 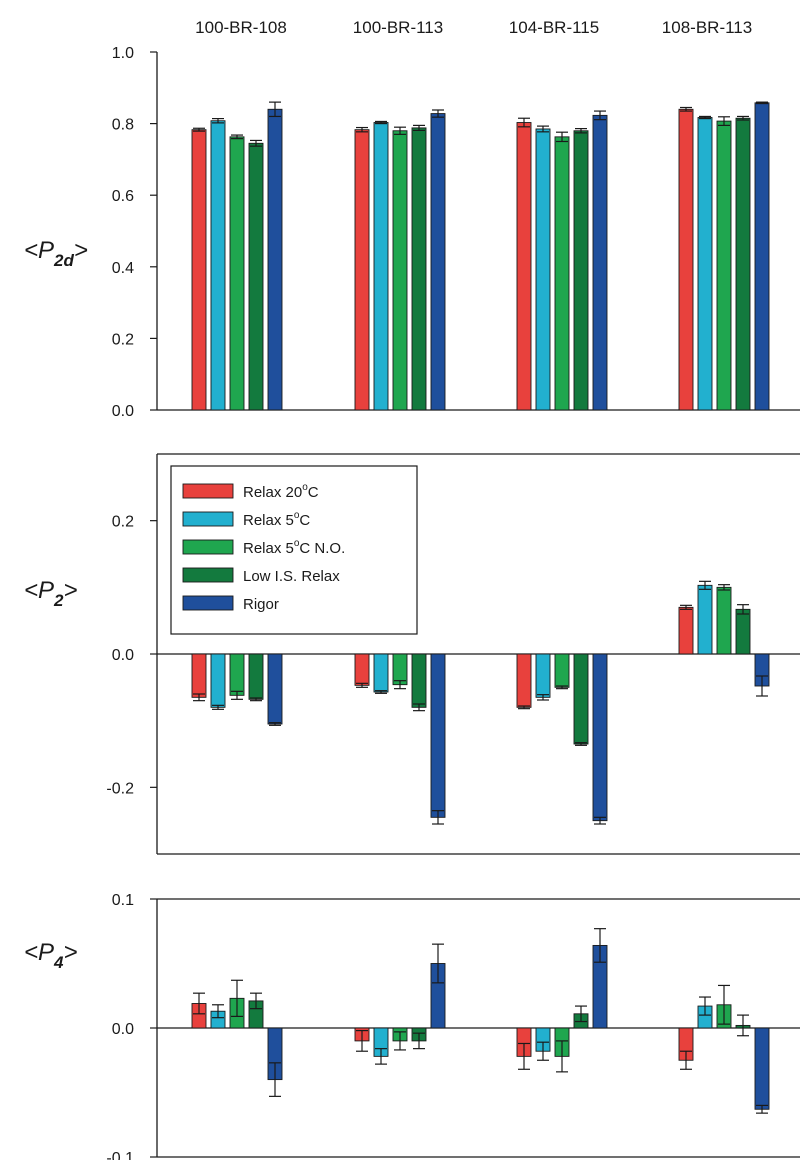 What do you see at coordinates (123, 268) in the screenshot?
I see `y-tick-label: 0.4` at bounding box center [123, 268].